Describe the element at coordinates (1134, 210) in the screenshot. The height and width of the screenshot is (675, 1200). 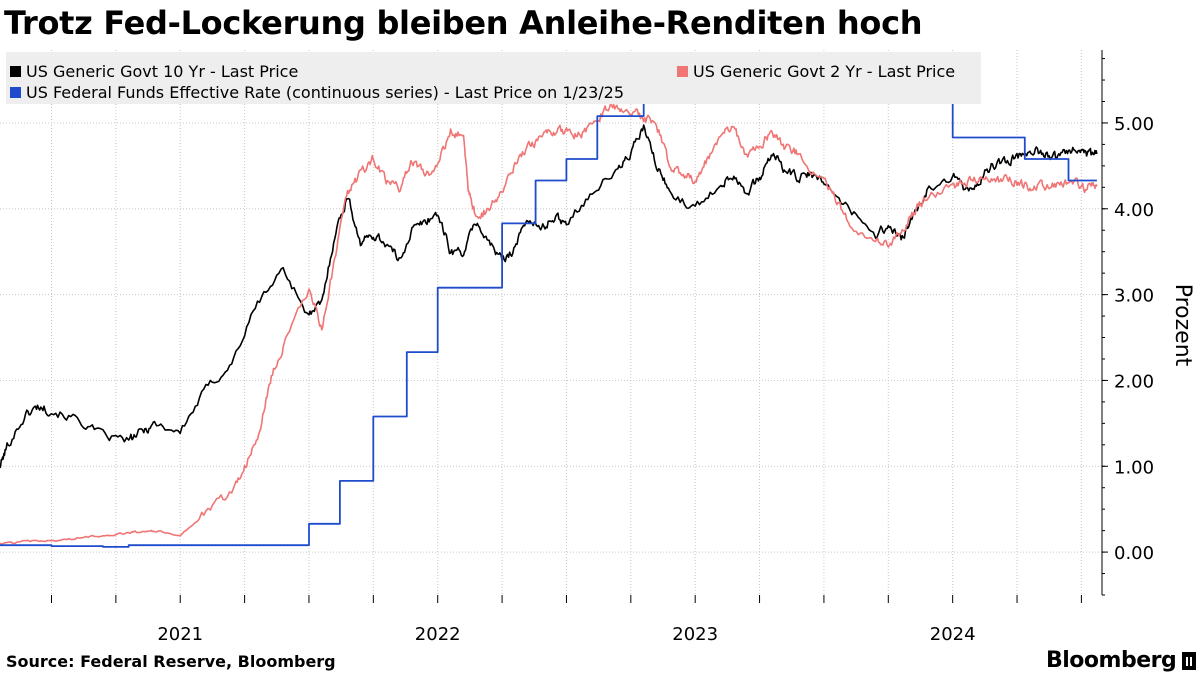
I see `y-tick-label: 4.00` at that location.